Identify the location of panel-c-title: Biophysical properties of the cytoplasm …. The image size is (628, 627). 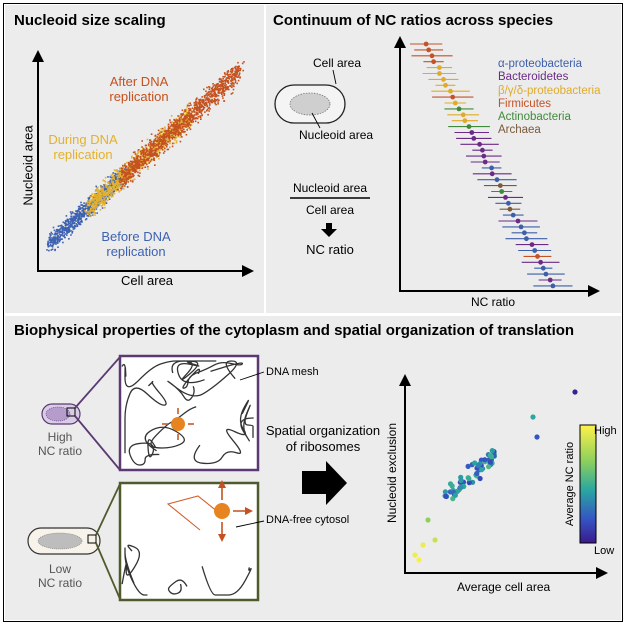
(294, 330).